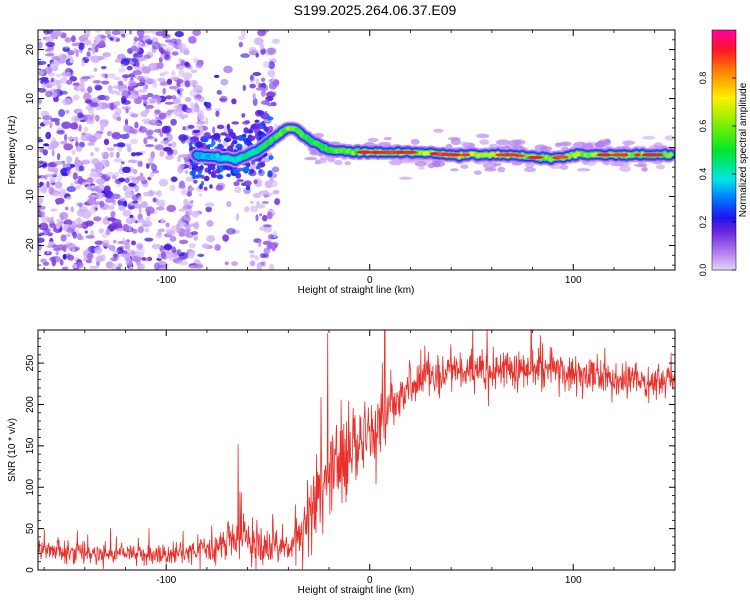  What do you see at coordinates (375, 10) in the screenshot?
I see `figure-title: S199.2025.264.06.37.E09` at bounding box center [375, 10].